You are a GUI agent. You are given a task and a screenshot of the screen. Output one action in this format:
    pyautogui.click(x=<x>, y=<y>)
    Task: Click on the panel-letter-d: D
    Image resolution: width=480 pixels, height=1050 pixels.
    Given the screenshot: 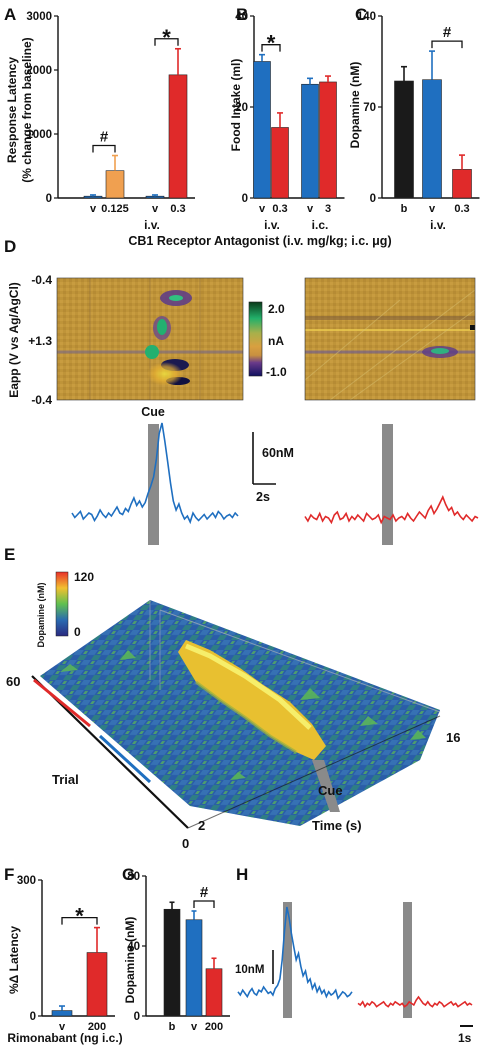 What is the action you would take?
    pyautogui.click(x=10, y=246)
    